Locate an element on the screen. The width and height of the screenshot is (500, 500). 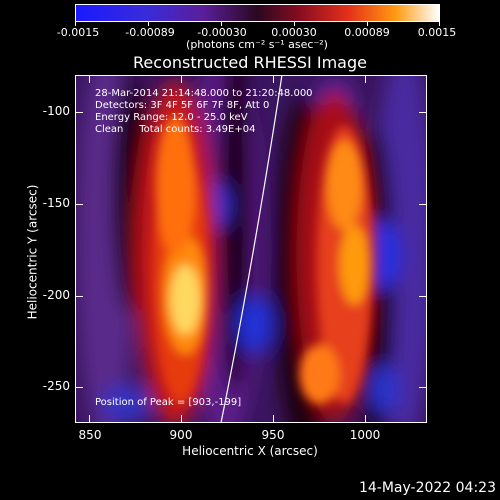
x-axis-label: Heliocentric X (arcsec) is located at coordinates (250, 451).